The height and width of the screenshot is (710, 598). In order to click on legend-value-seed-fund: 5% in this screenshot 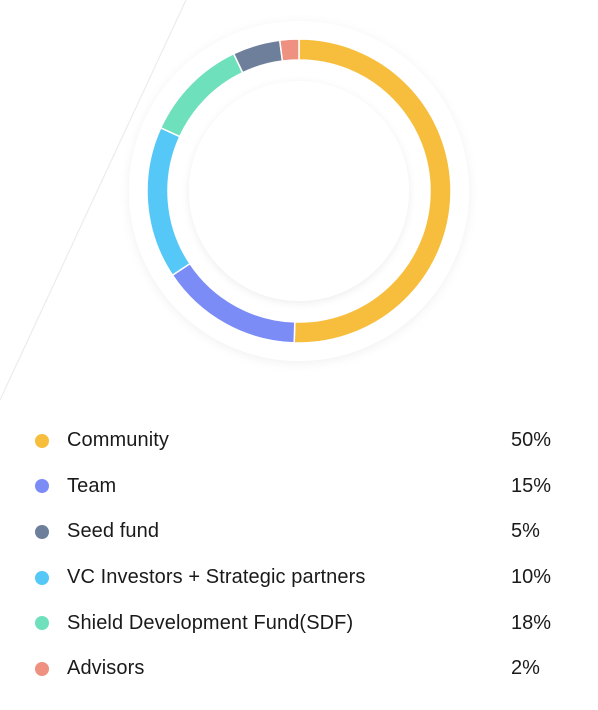, I will do `click(525, 531)`.